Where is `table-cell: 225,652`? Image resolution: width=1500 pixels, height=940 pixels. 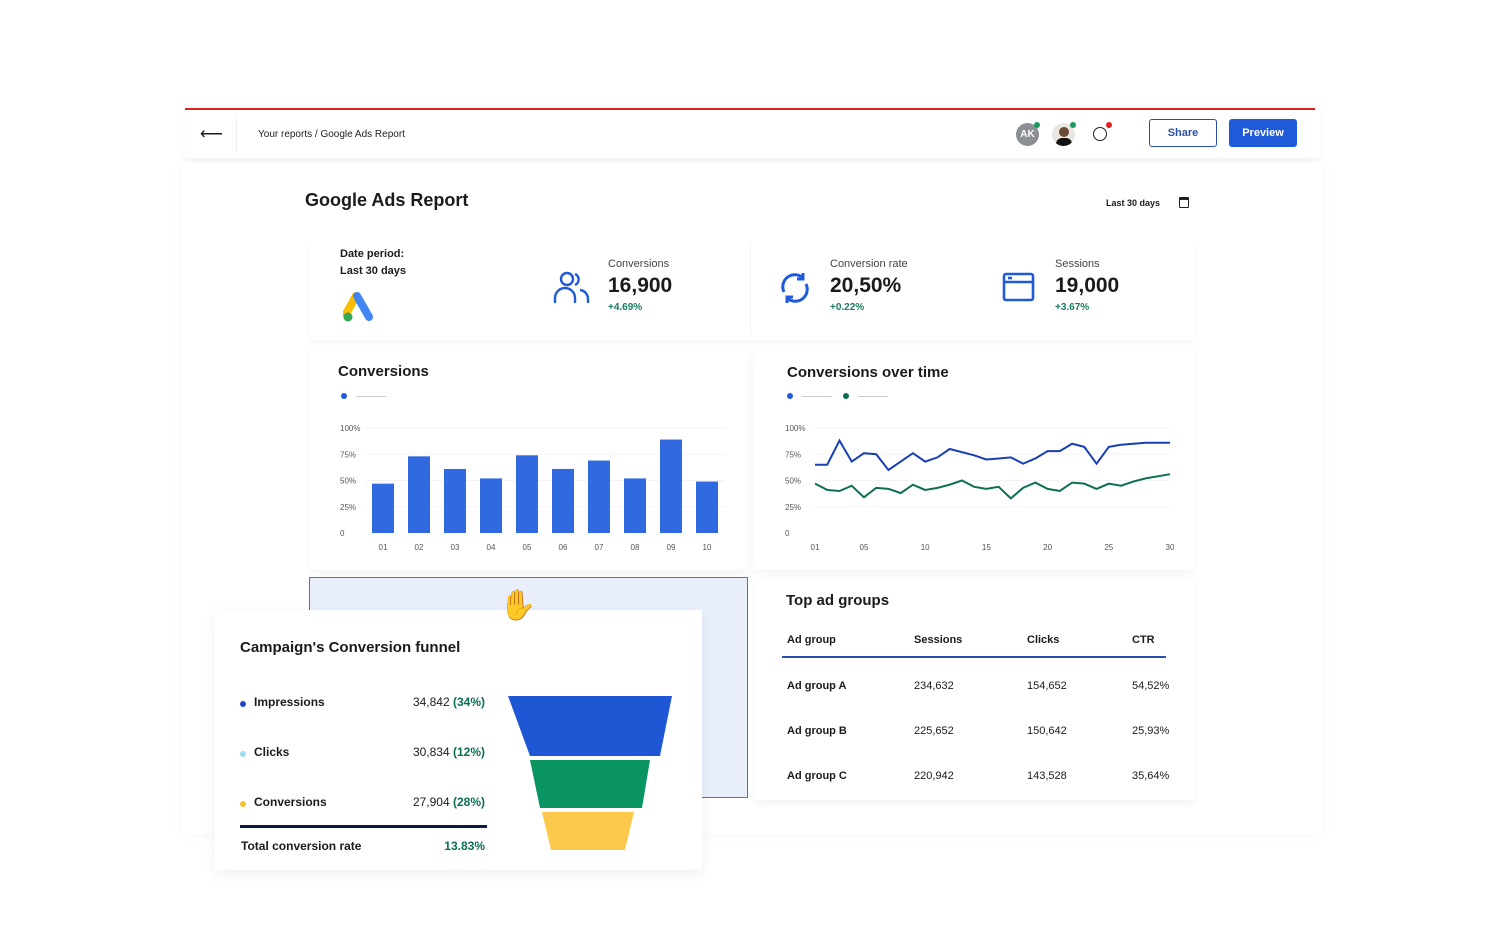 table-cell: 225,652 is located at coordinates (934, 731).